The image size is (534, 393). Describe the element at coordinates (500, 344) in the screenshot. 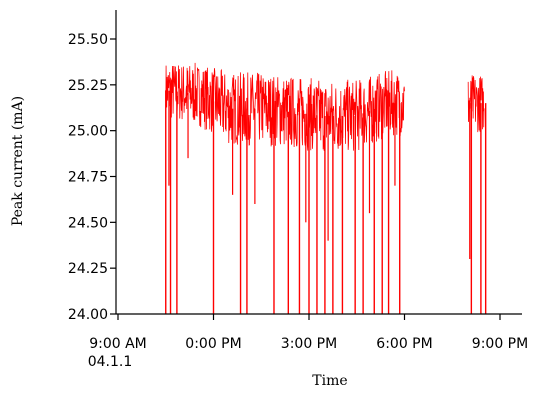

I see `x-tick-label: 9:00 PM` at that location.